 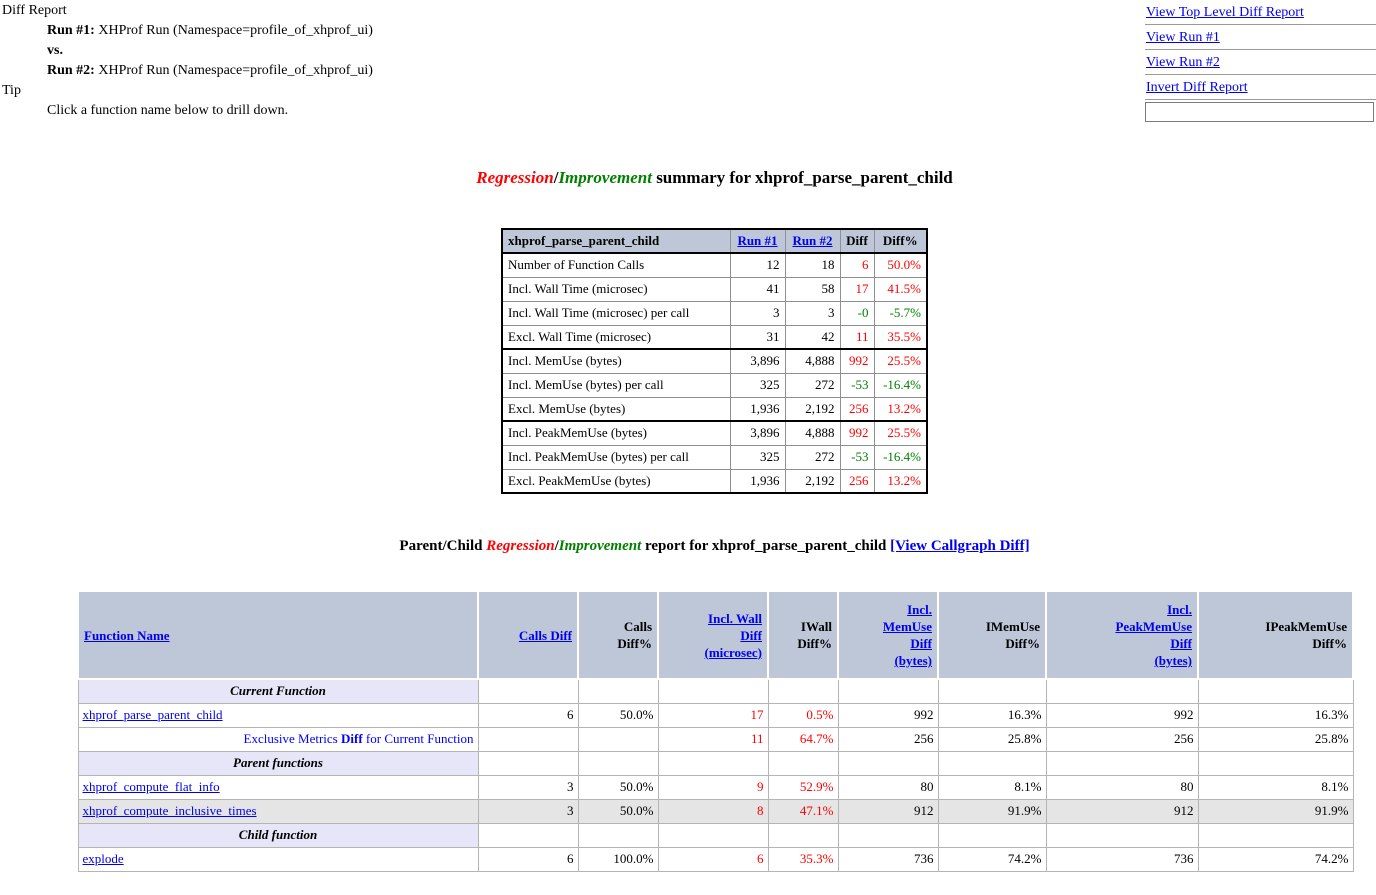 I want to click on col-header-calls-diff: Calls Diff, so click(x=528, y=635).